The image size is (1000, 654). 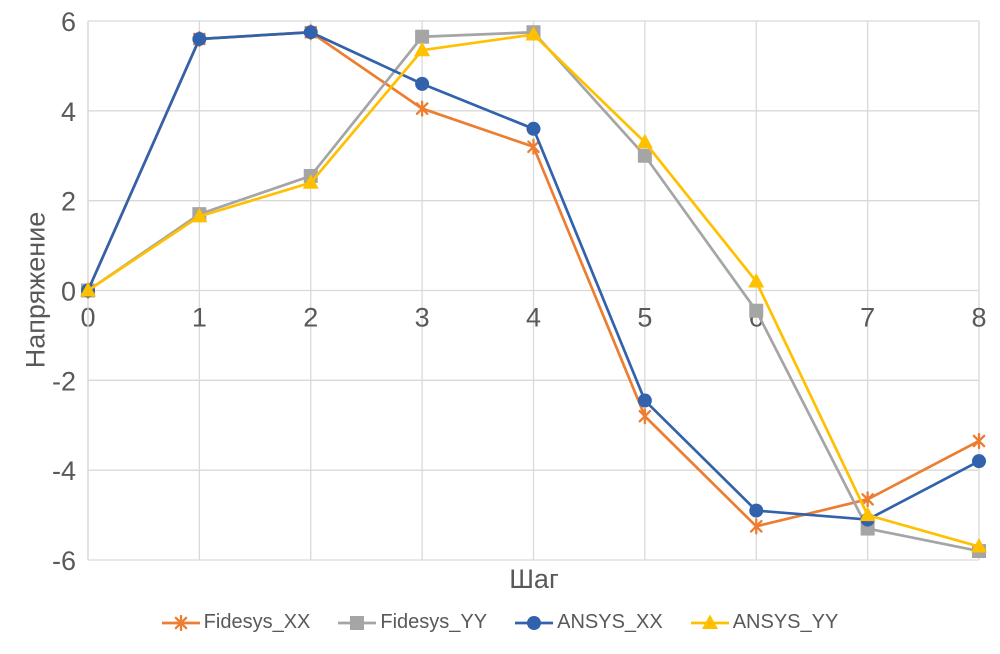 What do you see at coordinates (610, 622) in the screenshot?
I see `legend-label: ANSYS_XX` at bounding box center [610, 622].